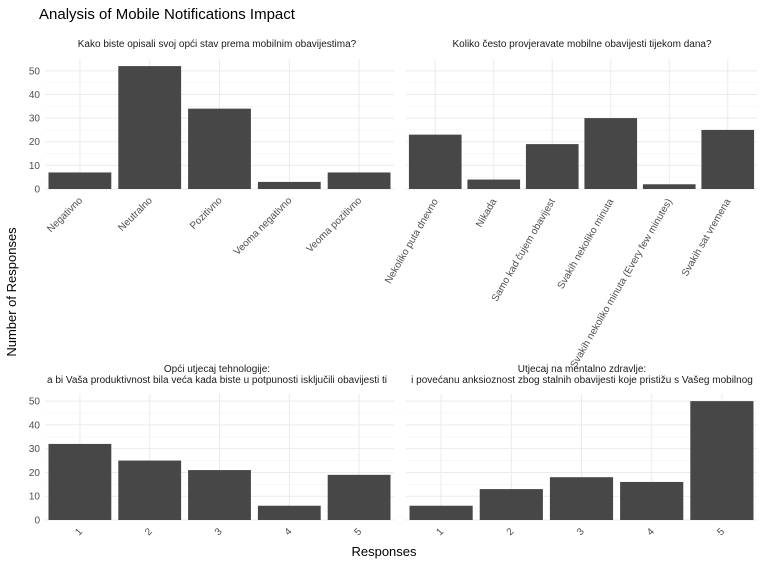  I want to click on x-tick-label: Svakih nekoliko minuta, so click(586, 244).